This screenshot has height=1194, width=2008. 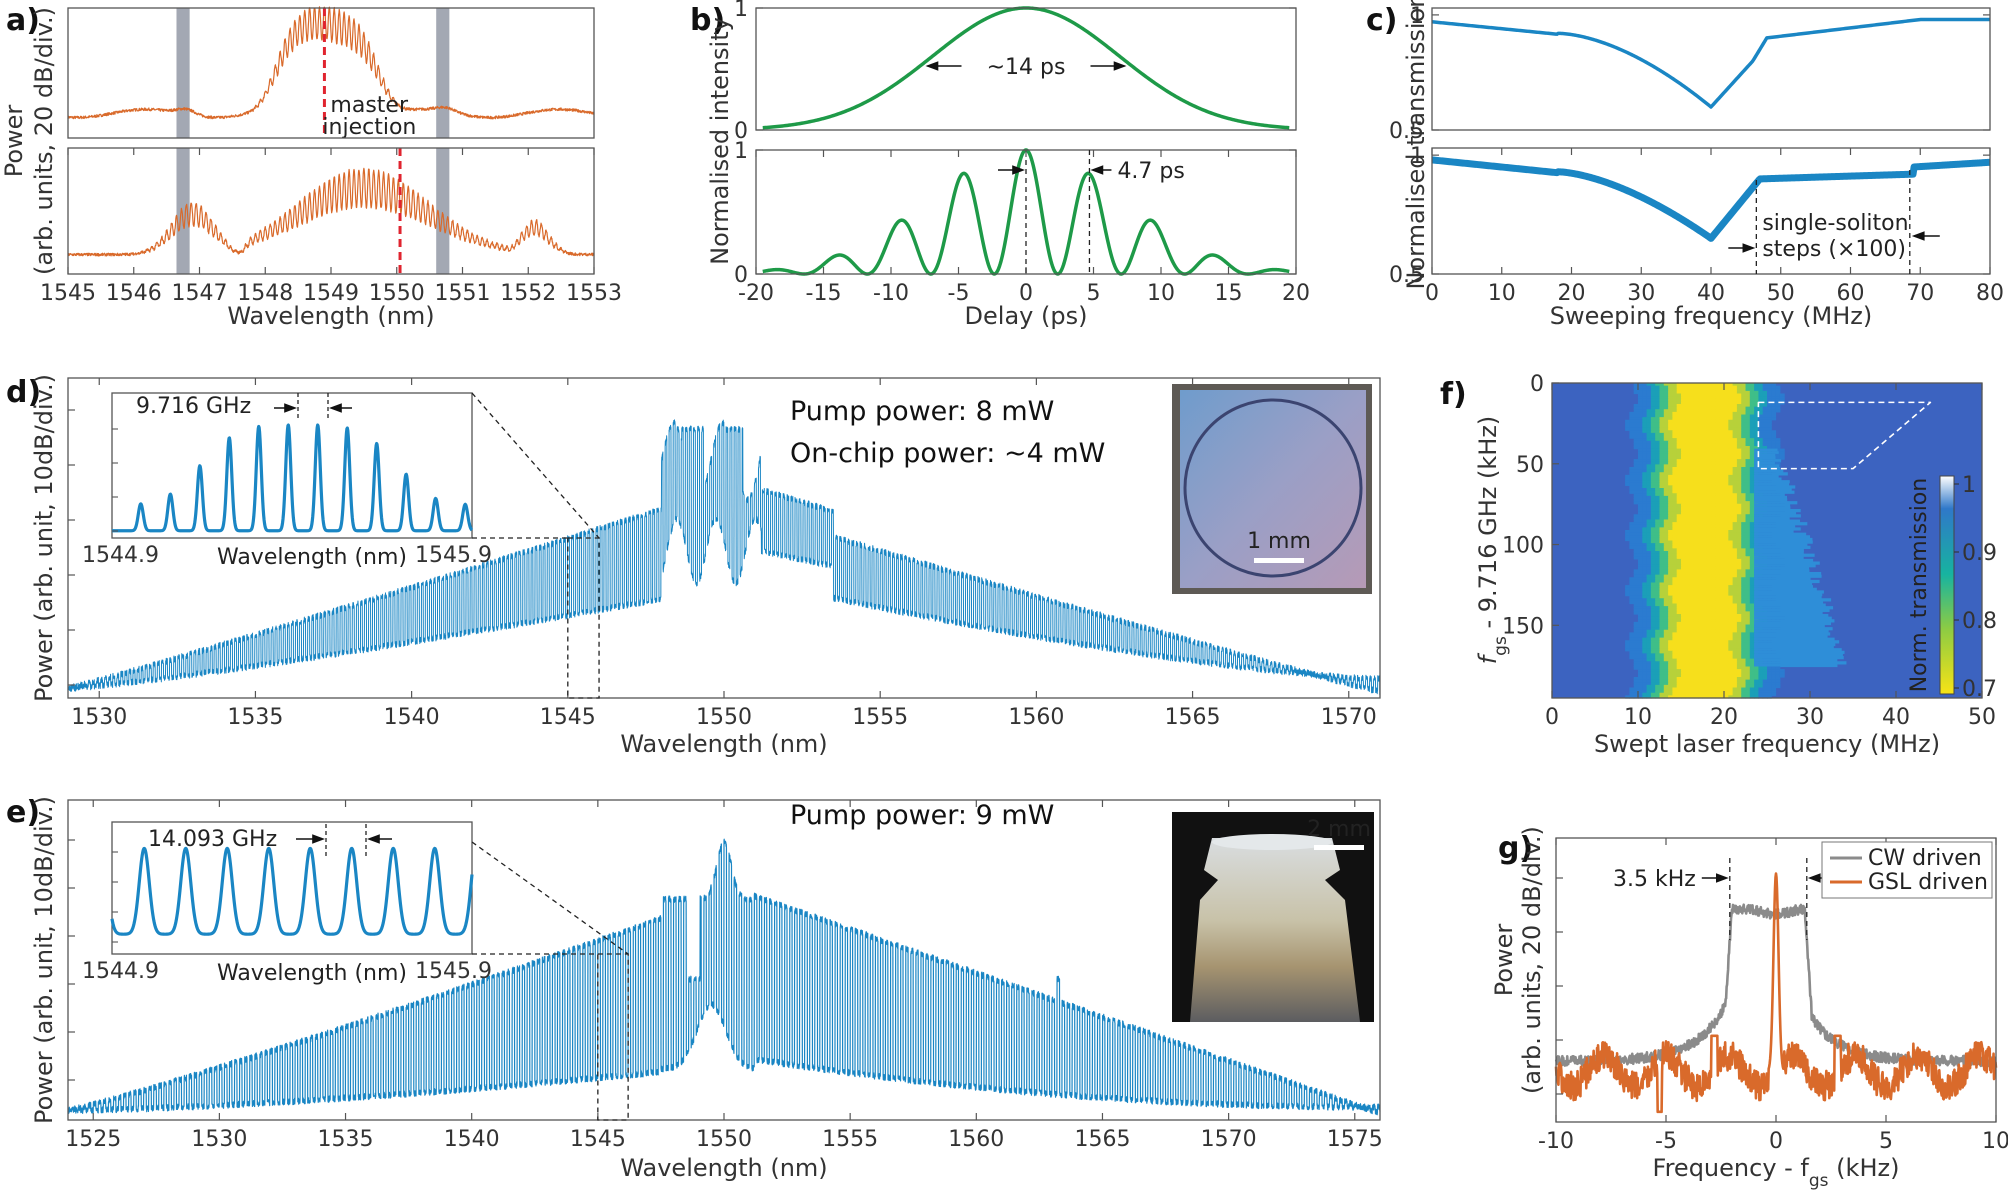 I want to click on panel-c-xtick-label: 80, so click(x=1990, y=293).